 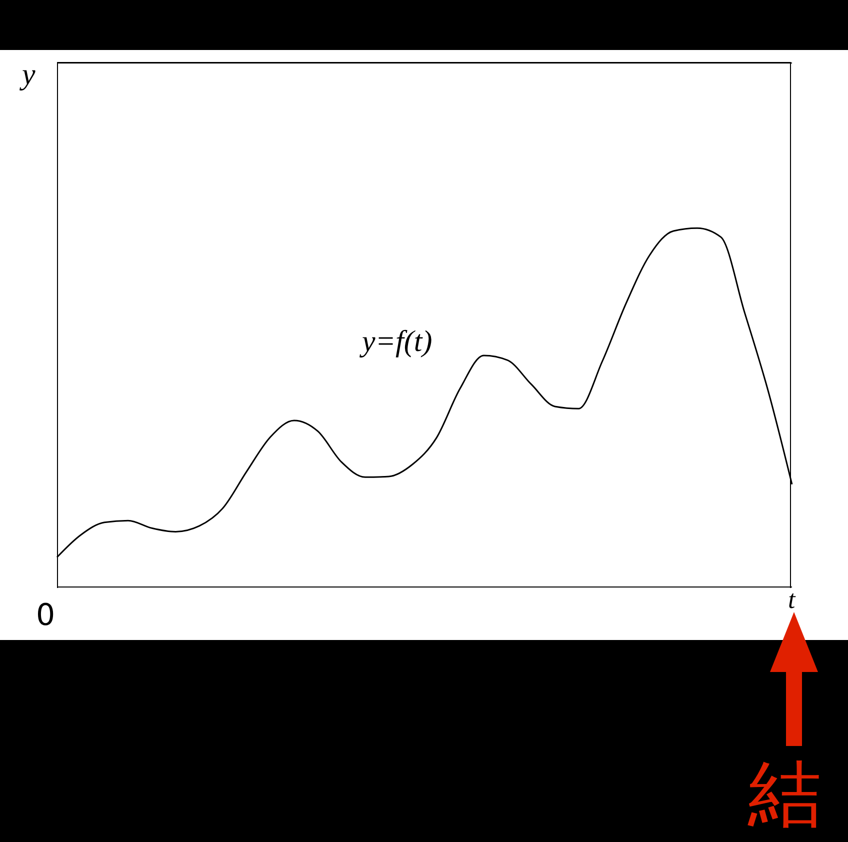 What do you see at coordinates (397, 342) in the screenshot?
I see `series-label: y=f(t)` at bounding box center [397, 342].